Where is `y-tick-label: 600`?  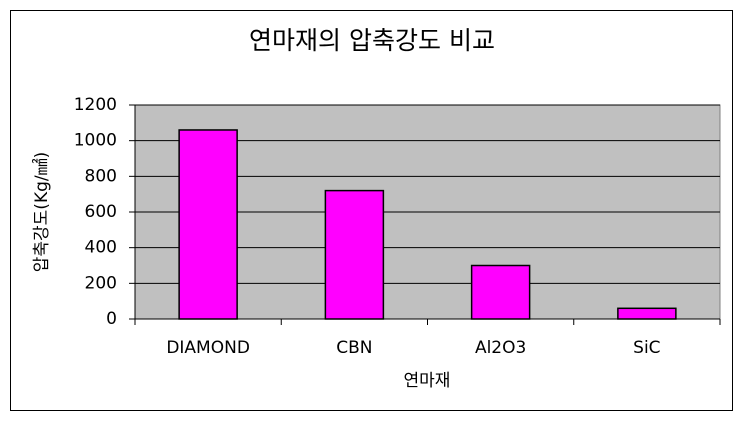
y-tick-label: 600 is located at coordinates (101, 212).